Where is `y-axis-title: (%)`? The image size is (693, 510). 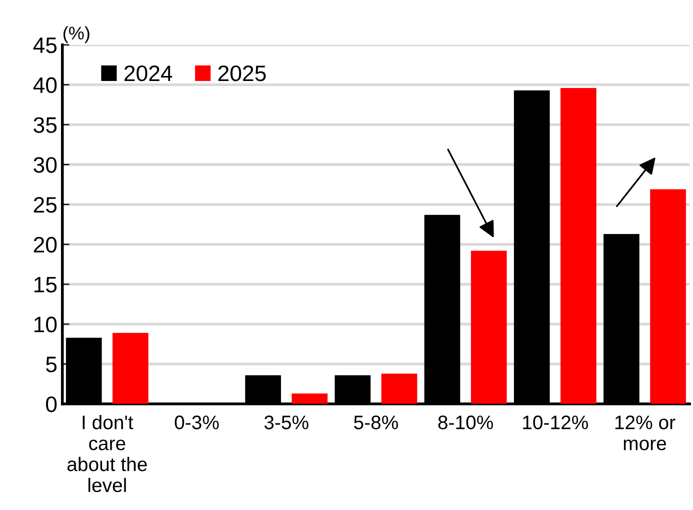 y-axis-title: (%) is located at coordinates (76, 35).